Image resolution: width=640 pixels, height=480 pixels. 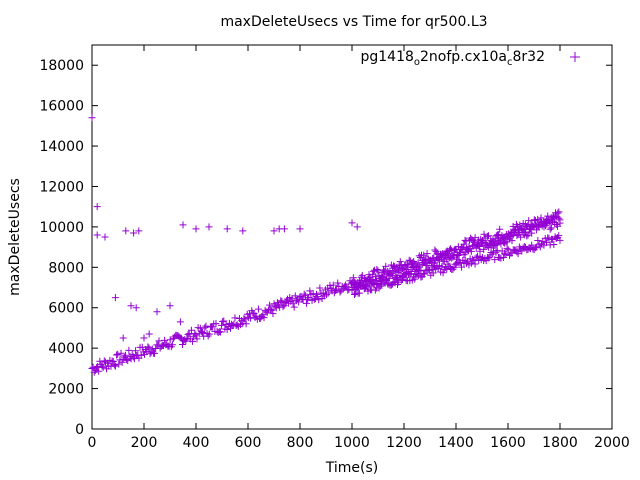 What do you see at coordinates (508, 443) in the screenshot?
I see `x-tick-label: 1600` at bounding box center [508, 443].